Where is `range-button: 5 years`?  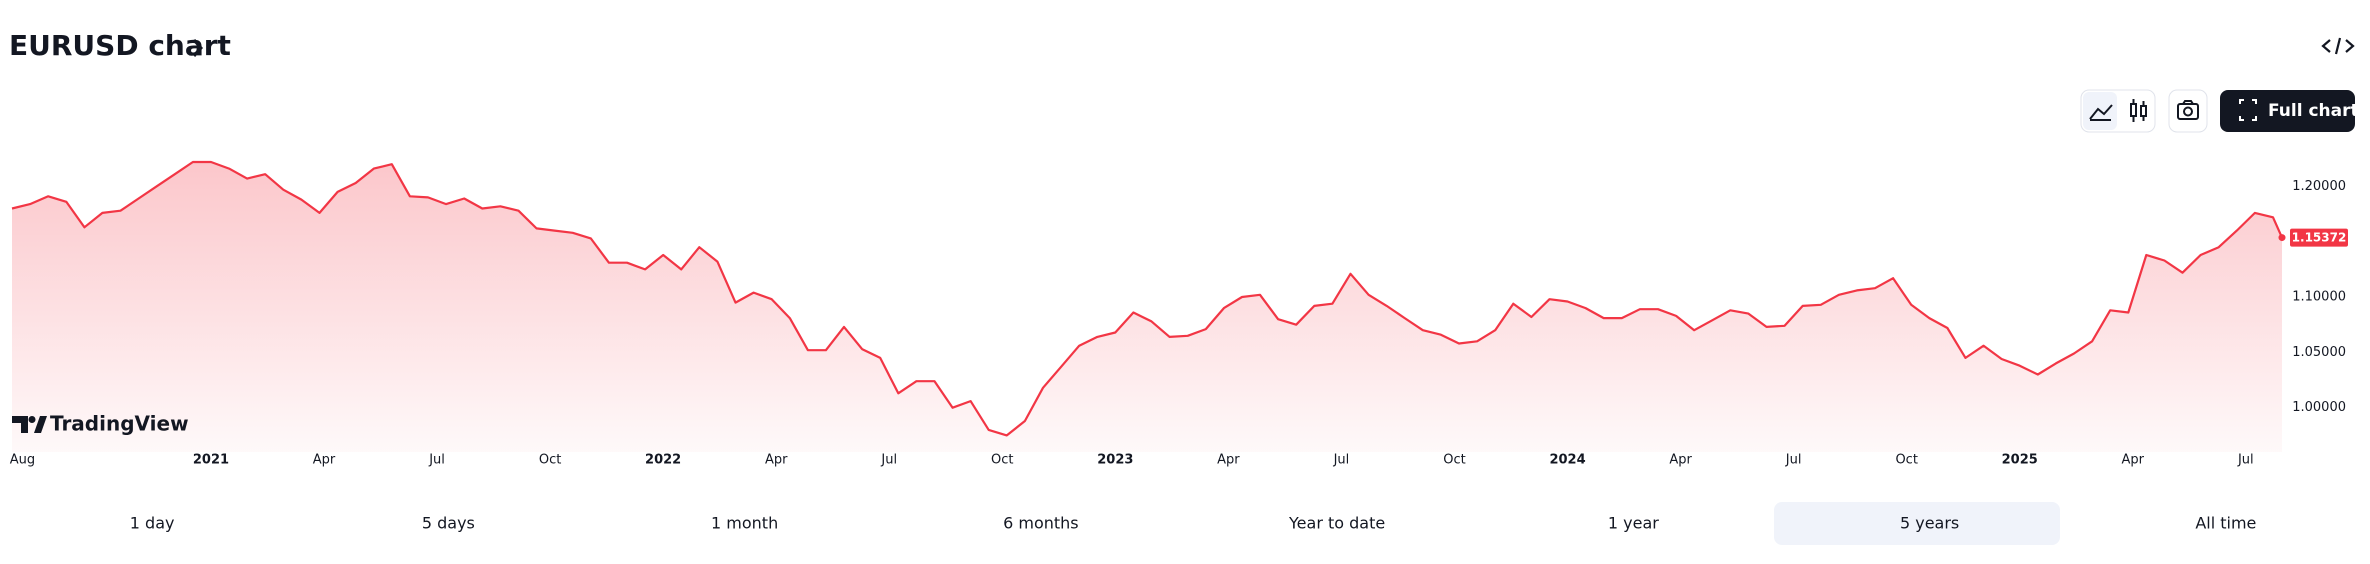
range-button: 5 years is located at coordinates (1929, 523).